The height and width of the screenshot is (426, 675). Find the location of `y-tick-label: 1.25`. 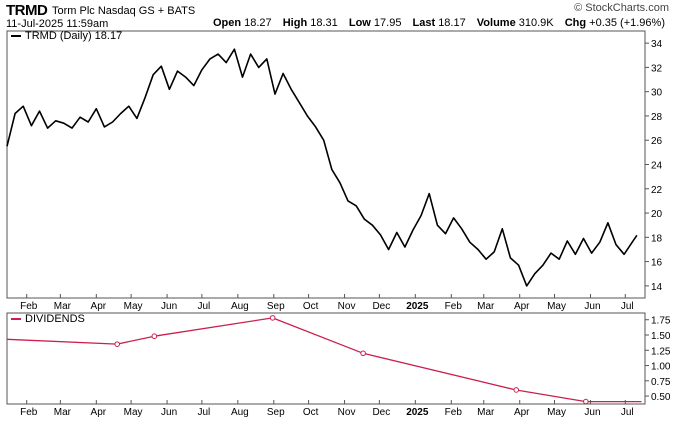

y-tick-label: 1.25 is located at coordinates (661, 351).